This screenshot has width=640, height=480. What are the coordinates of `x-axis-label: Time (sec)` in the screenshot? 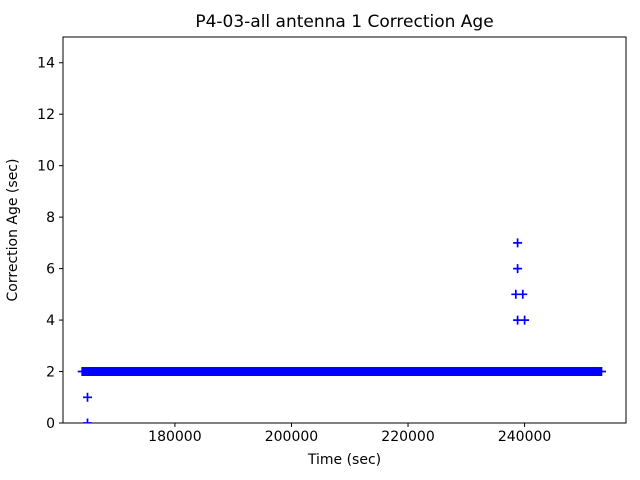 It's located at (344, 460).